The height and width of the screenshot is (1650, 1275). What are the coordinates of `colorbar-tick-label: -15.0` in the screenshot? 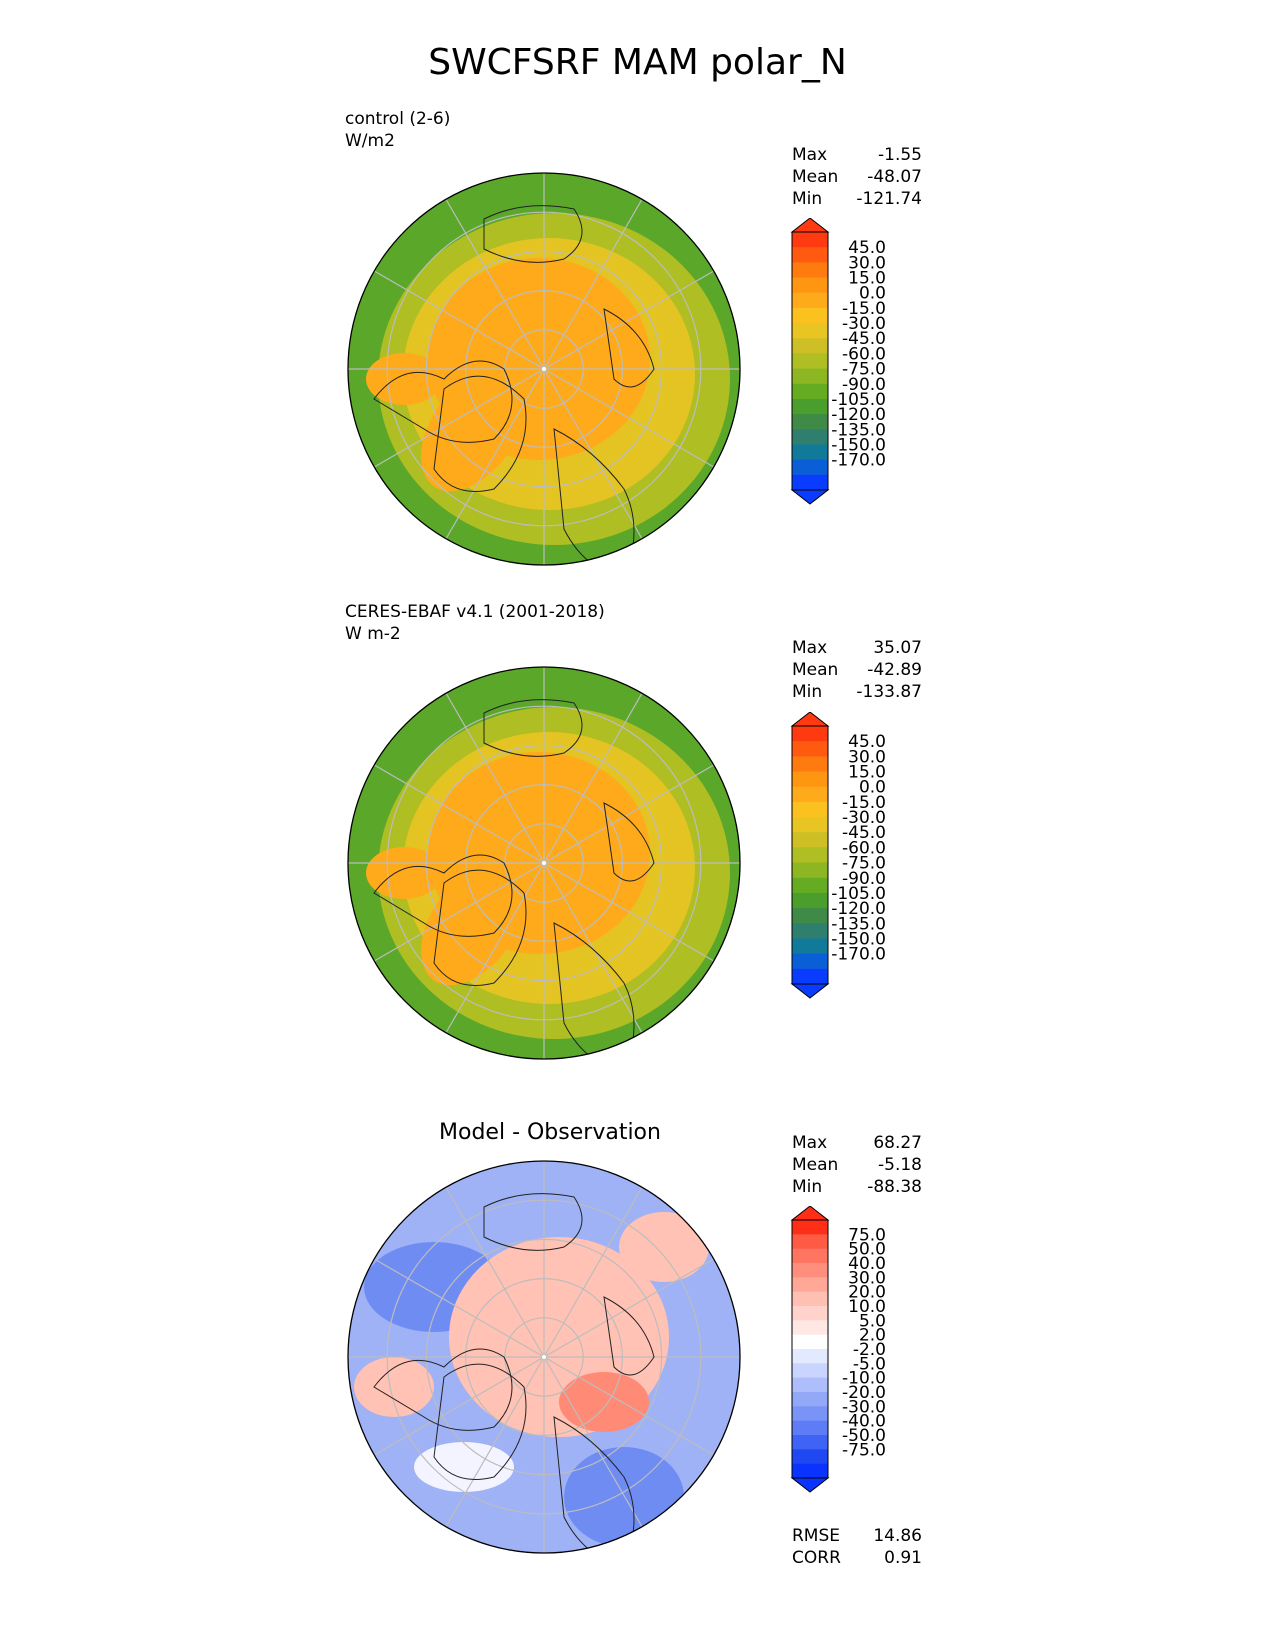 It's located at (864, 803).